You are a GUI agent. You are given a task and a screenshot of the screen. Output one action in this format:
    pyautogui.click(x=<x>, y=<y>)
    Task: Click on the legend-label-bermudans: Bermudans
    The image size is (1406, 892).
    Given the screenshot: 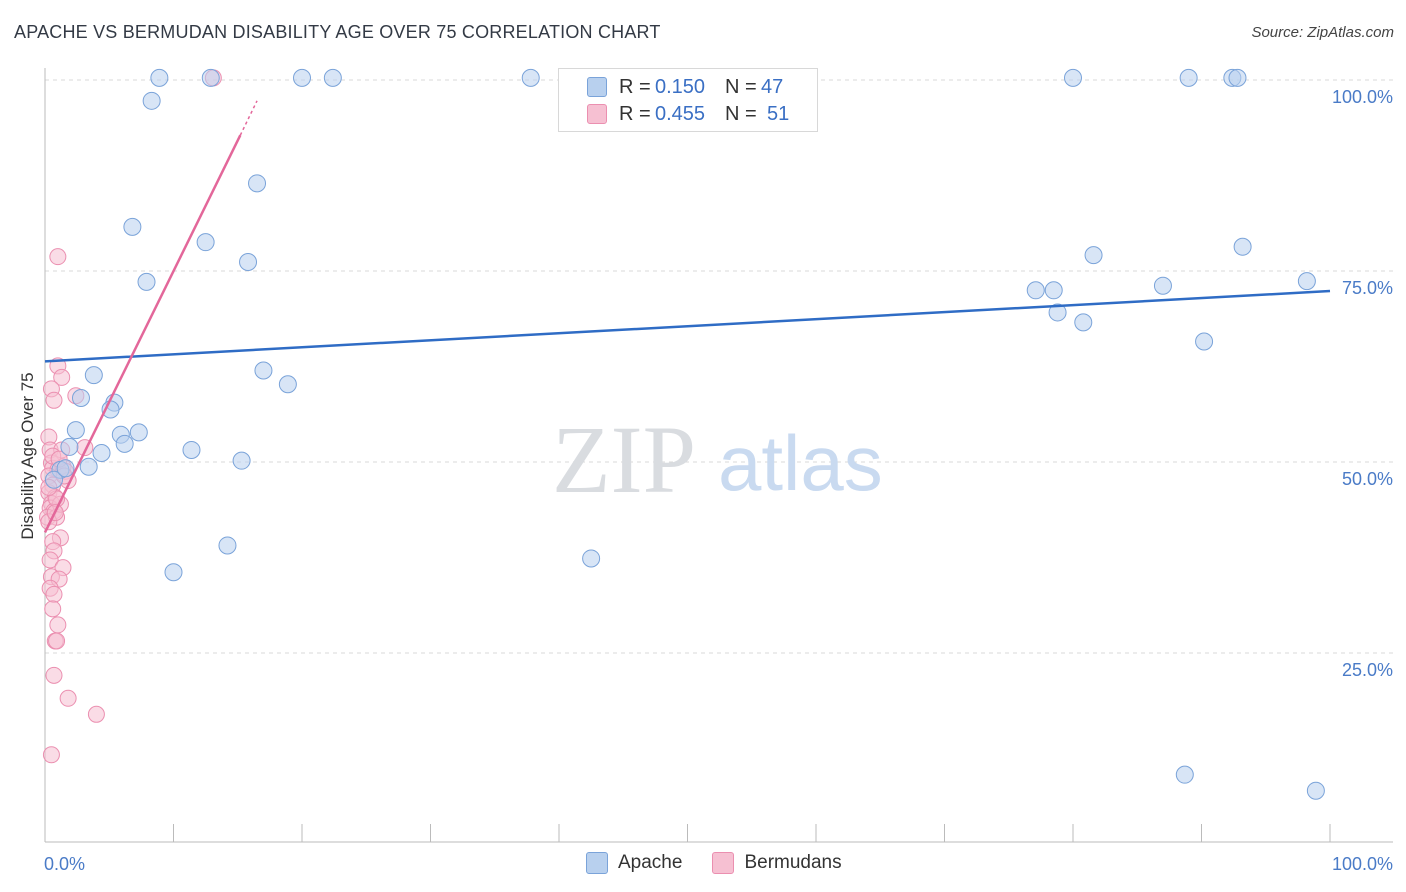 What is the action you would take?
    pyautogui.click(x=793, y=862)
    